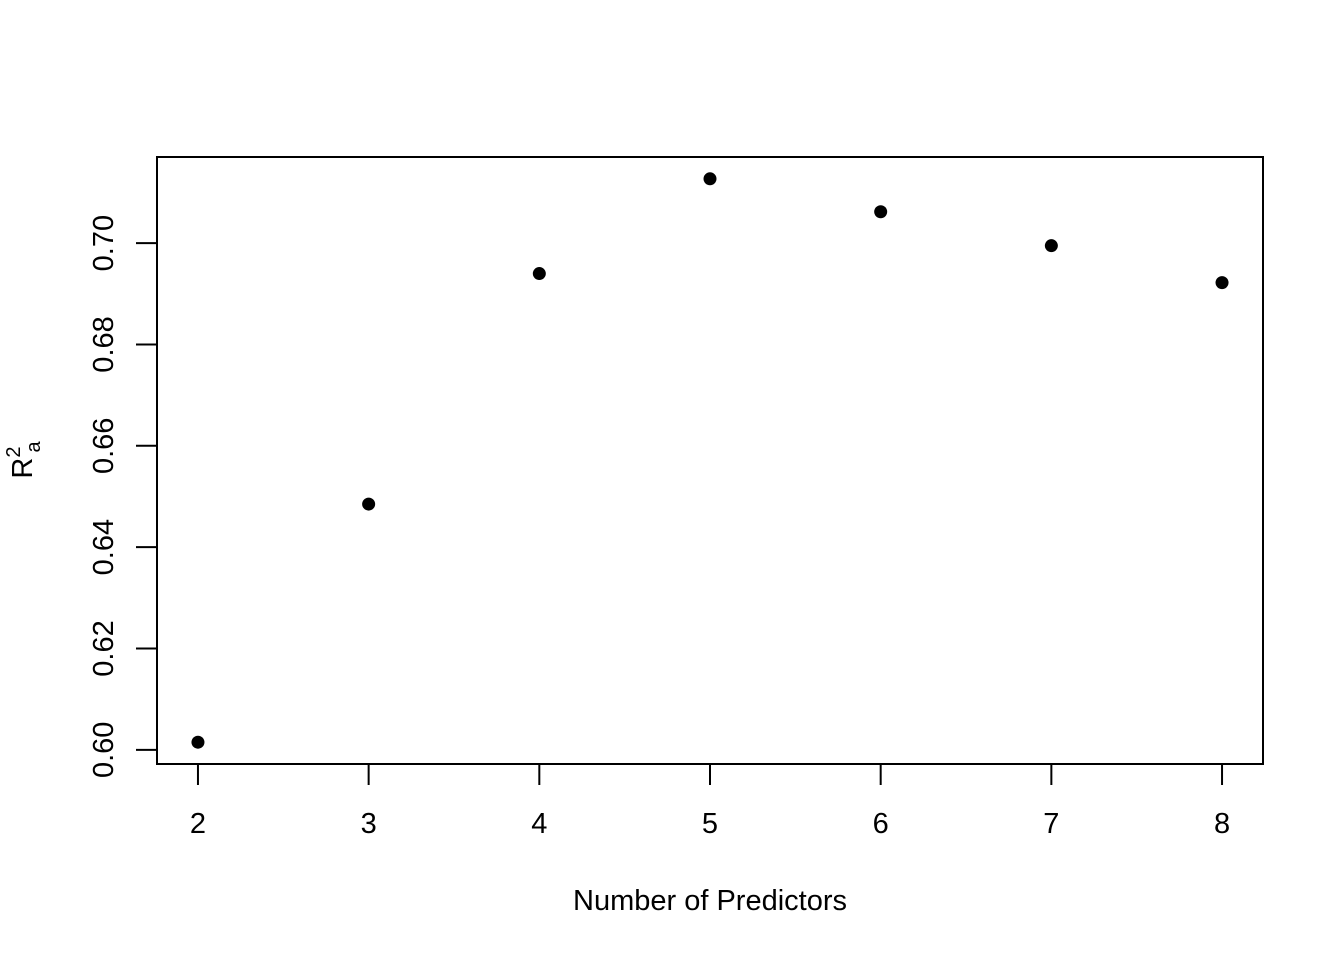 This screenshot has width=1344, height=960. What do you see at coordinates (1222, 824) in the screenshot?
I see `x-tick-label: 8` at bounding box center [1222, 824].